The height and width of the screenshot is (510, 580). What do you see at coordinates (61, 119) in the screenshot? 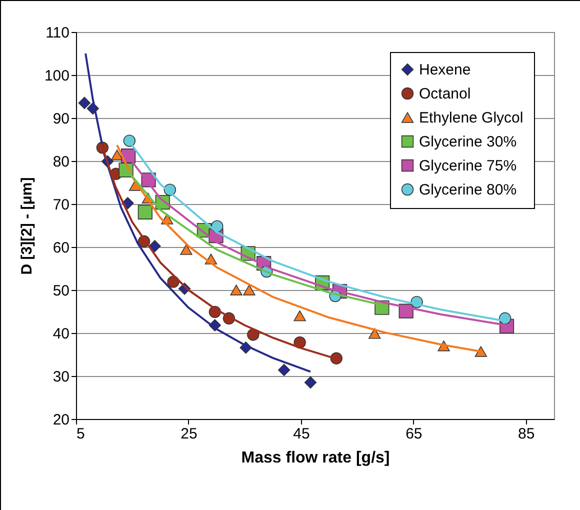
I see `y-tick-label: 90` at bounding box center [61, 119].